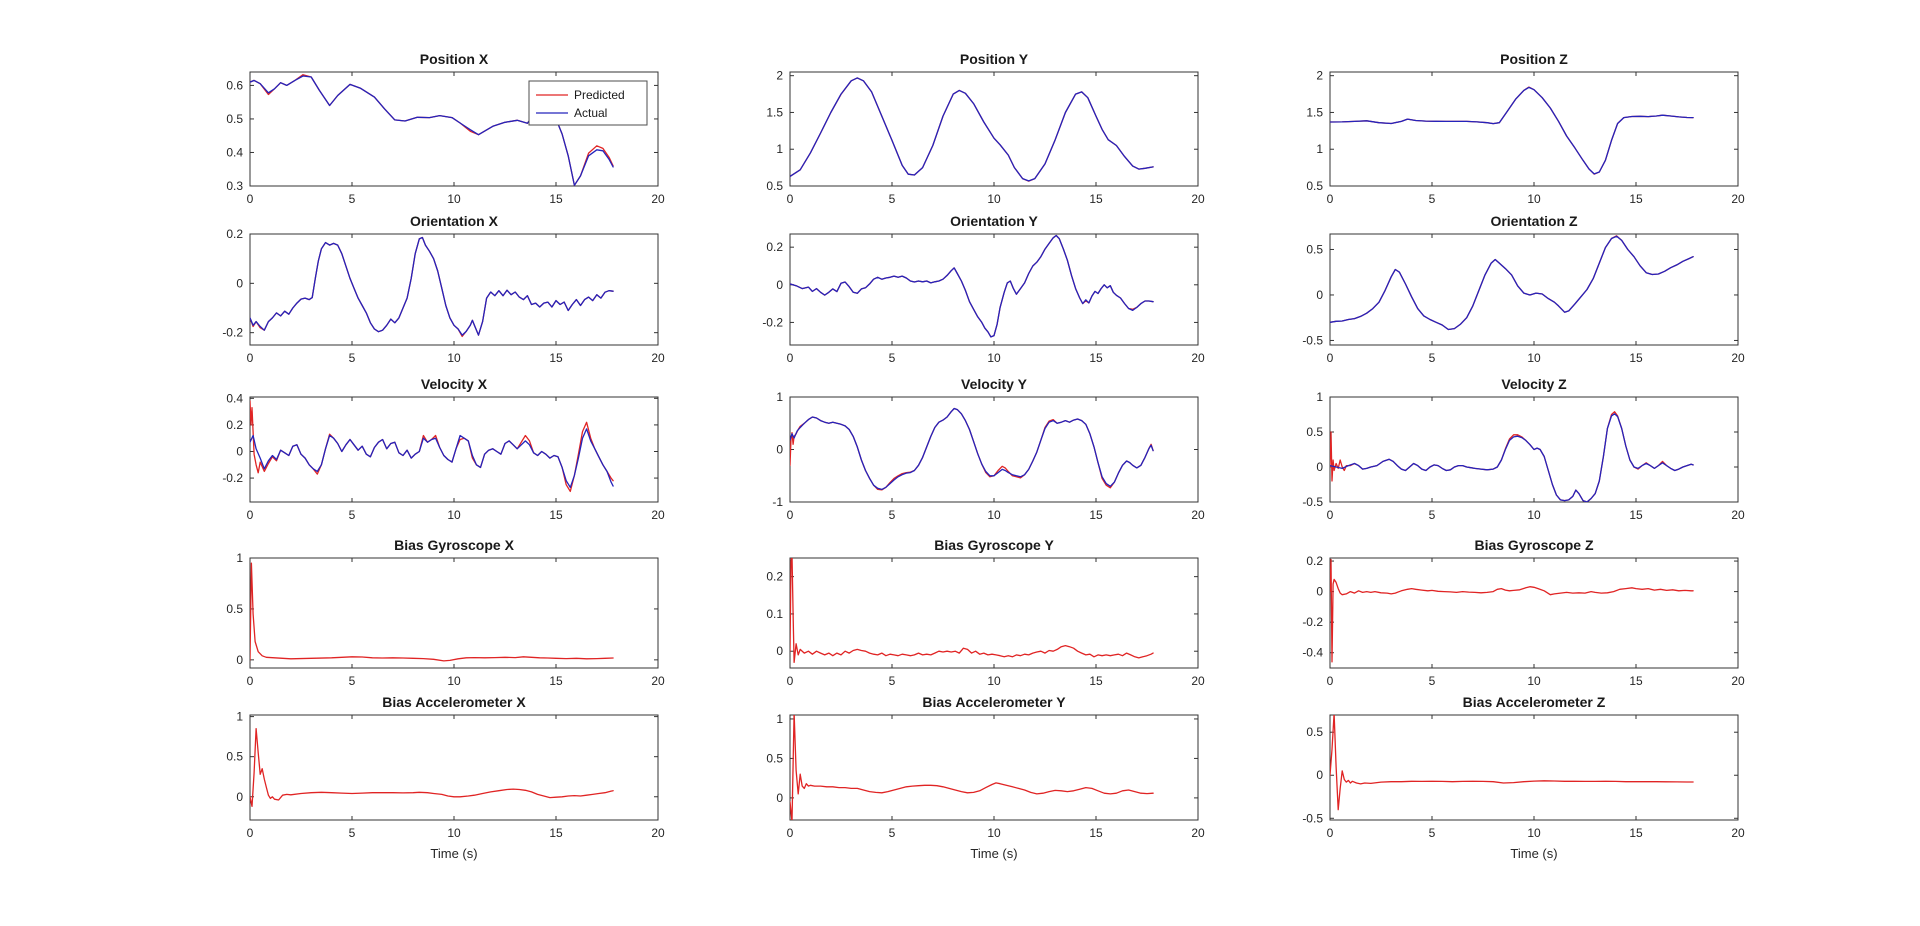 This screenshot has height=926, width=1920. Describe the element at coordinates (1534, 59) in the screenshot. I see `subplot-title: Position Z` at that location.